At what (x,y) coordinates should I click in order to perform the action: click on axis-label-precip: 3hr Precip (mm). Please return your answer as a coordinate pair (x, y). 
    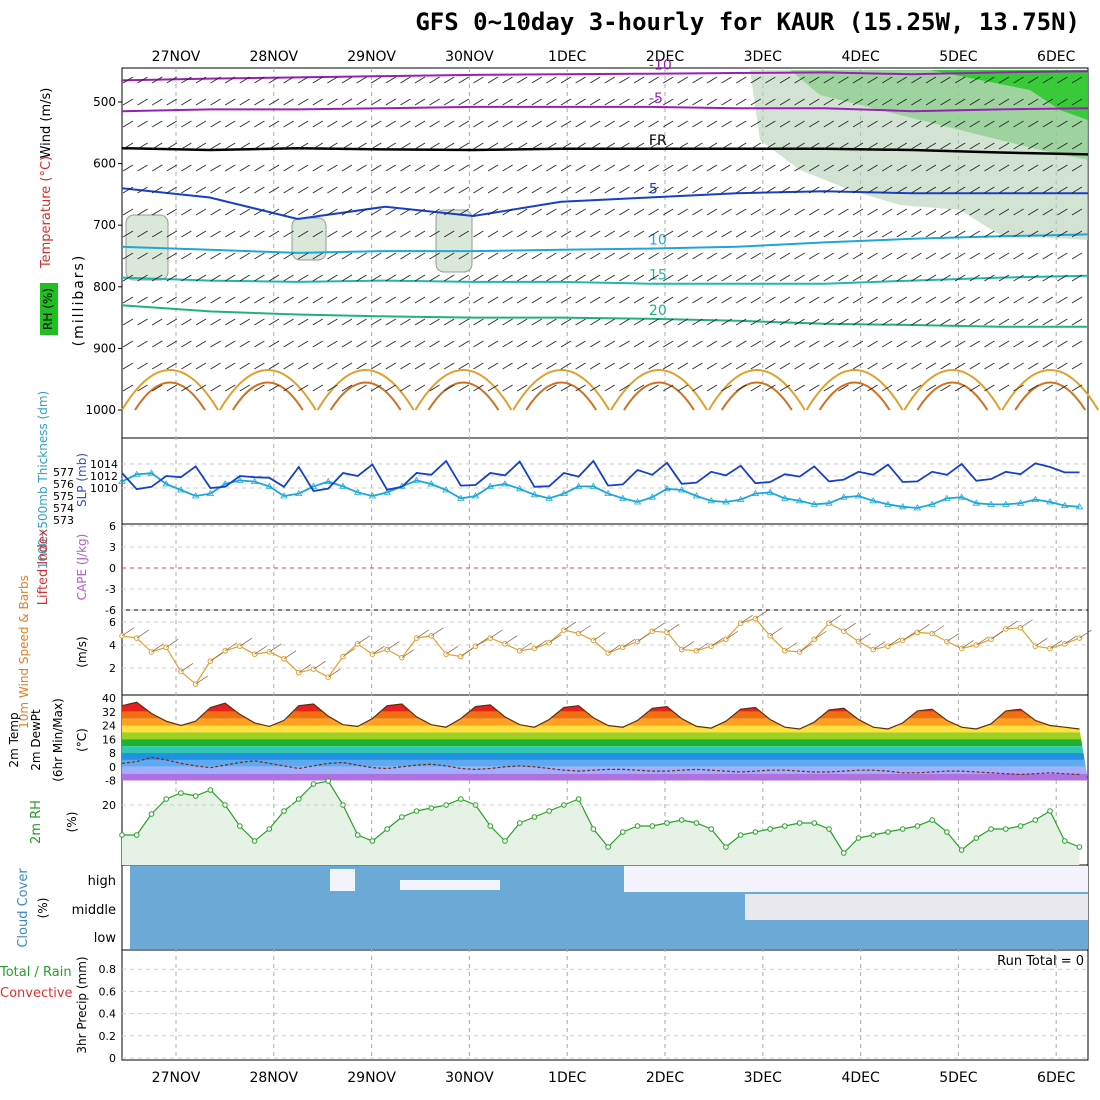
    Looking at the image, I should click on (82, 1004).